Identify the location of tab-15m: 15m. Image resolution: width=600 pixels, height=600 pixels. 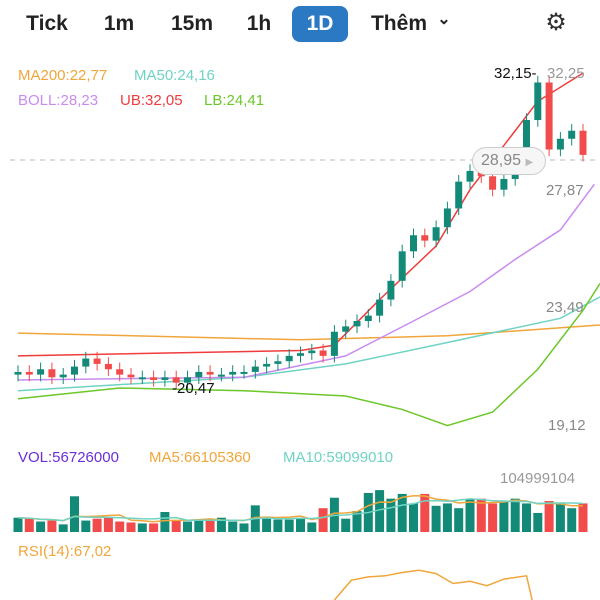
(192, 23).